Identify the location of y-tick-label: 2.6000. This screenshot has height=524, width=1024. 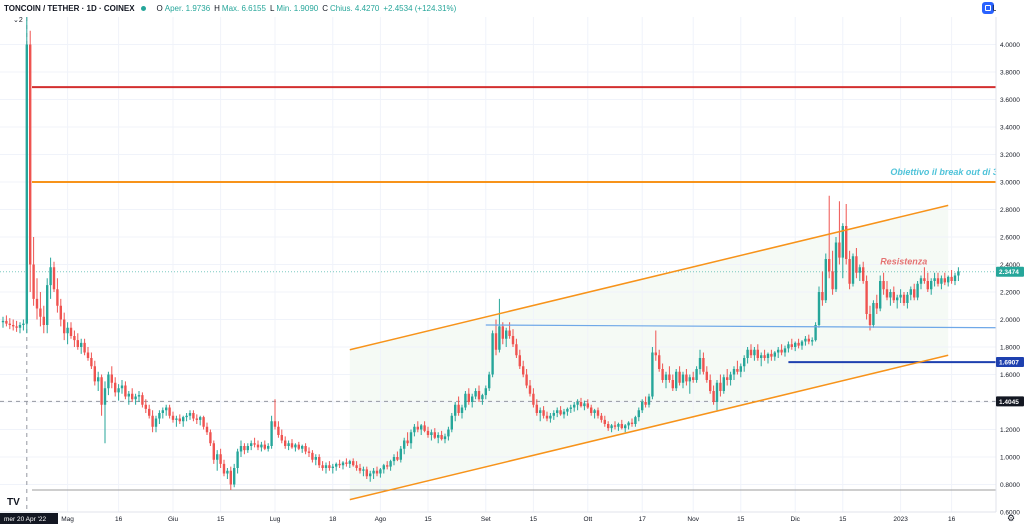
(1010, 238).